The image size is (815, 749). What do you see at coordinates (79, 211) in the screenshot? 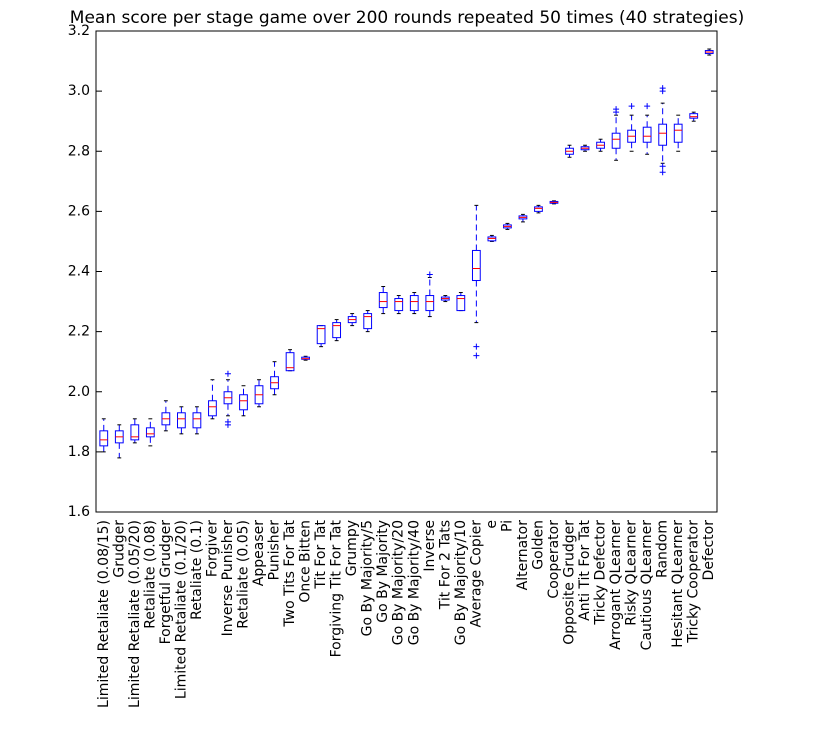
I see `y-tick-label: 2.6` at bounding box center [79, 211].